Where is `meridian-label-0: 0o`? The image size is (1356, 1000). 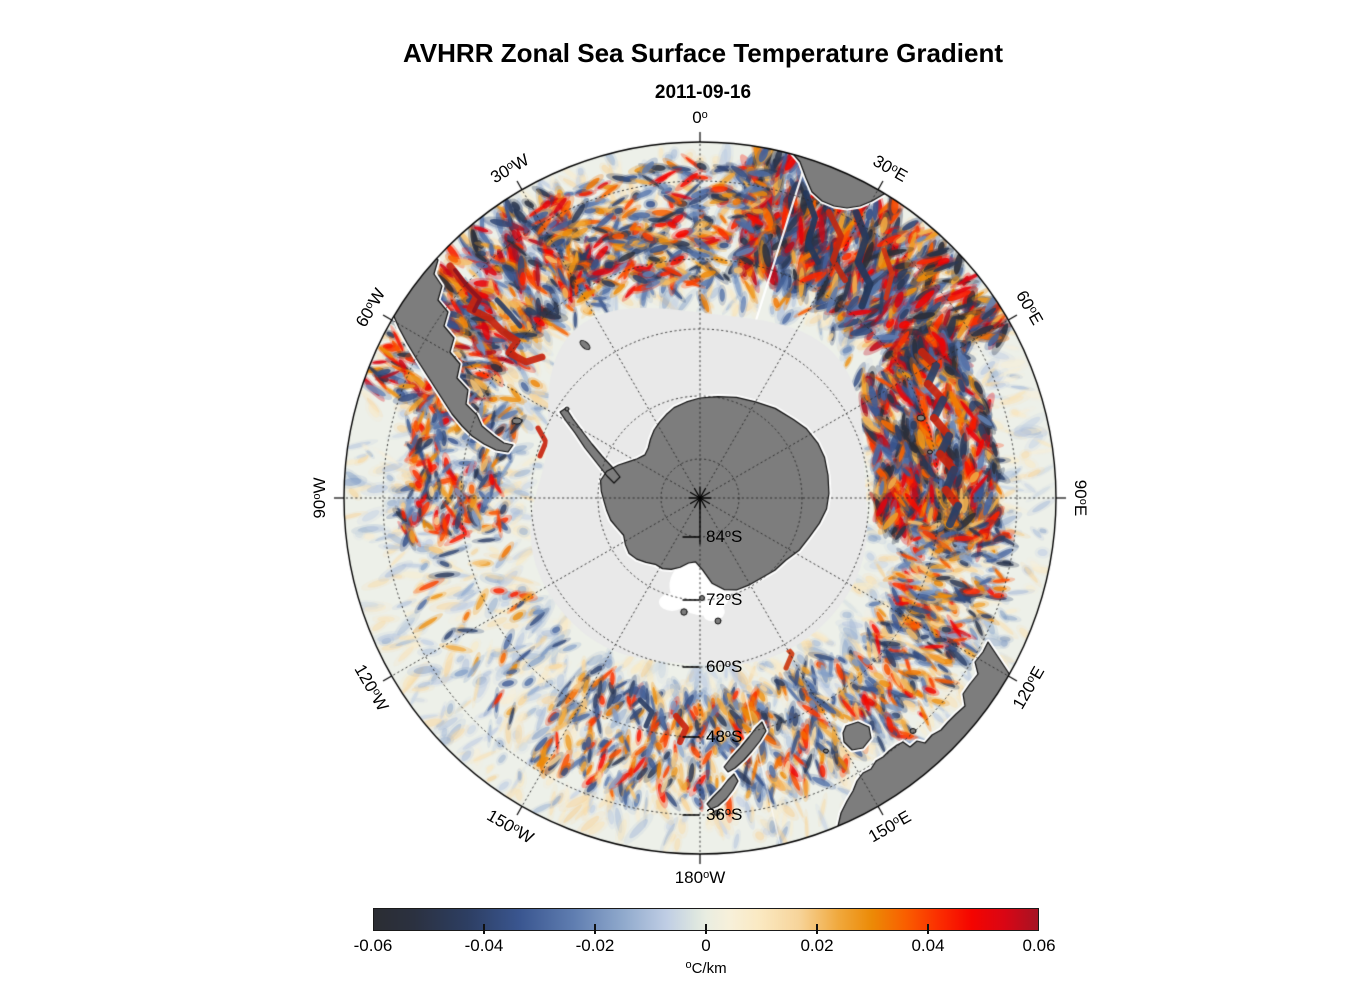 meridian-label-0: 0o is located at coordinates (700, 117).